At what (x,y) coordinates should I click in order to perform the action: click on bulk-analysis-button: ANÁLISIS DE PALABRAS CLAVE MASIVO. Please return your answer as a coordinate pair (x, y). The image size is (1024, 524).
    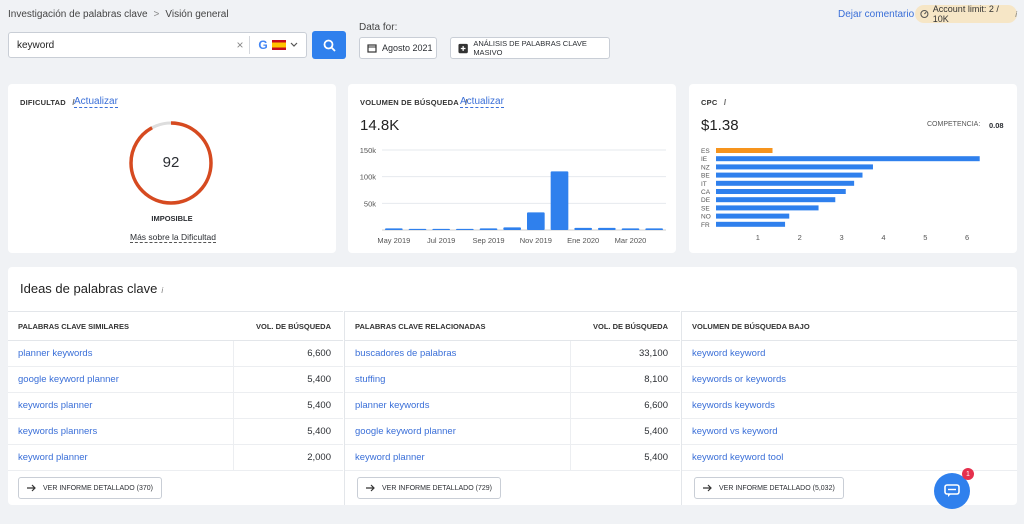
    Looking at the image, I should click on (530, 48).